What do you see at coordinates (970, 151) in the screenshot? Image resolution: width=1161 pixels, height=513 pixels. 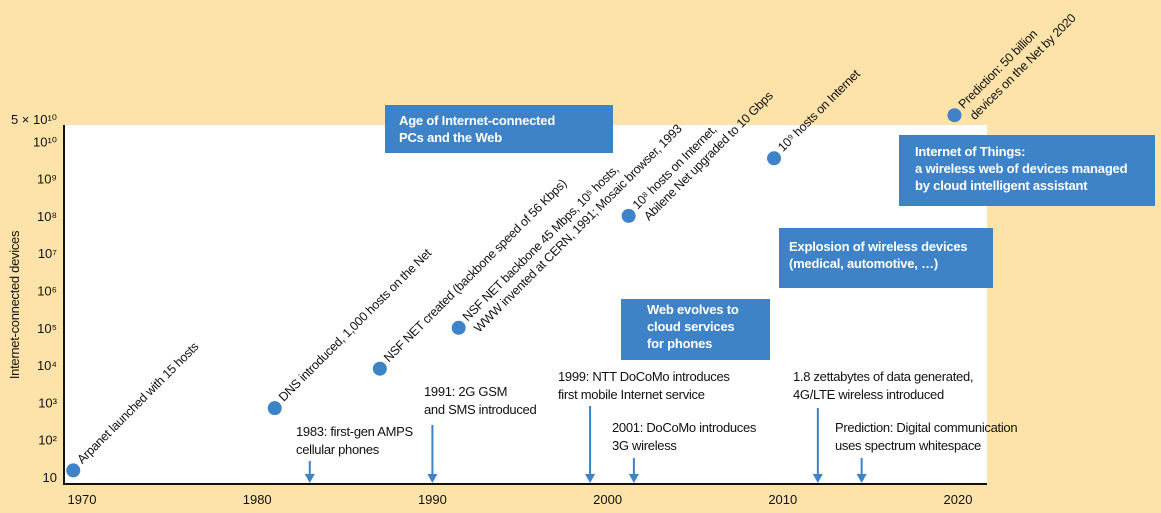 I see `era-box-line: Internet of Things:` at bounding box center [970, 151].